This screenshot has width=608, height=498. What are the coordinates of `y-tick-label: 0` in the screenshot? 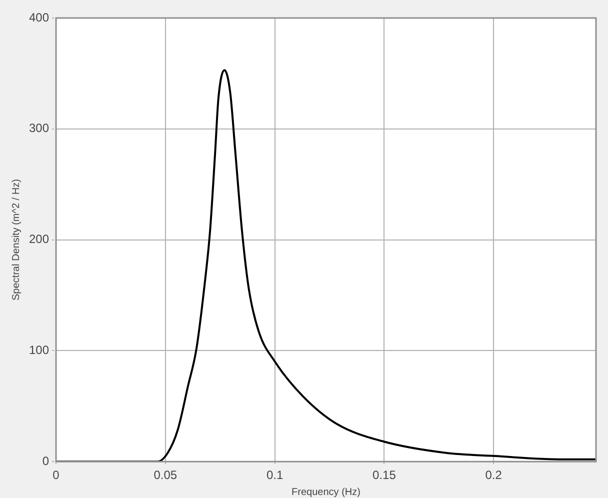 It's located at (46, 461).